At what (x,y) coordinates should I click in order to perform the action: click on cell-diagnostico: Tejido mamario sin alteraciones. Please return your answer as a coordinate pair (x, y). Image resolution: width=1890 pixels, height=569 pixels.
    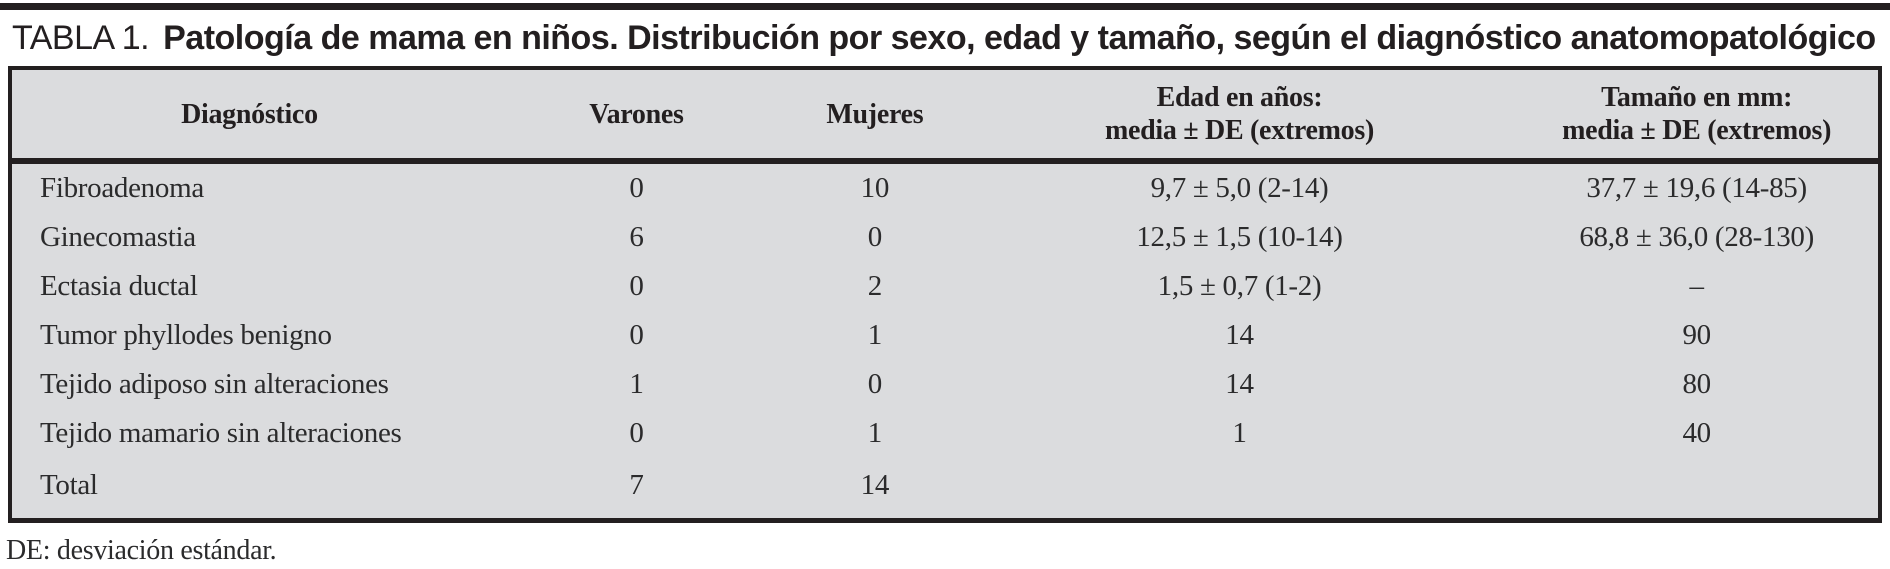
    Looking at the image, I should click on (221, 433).